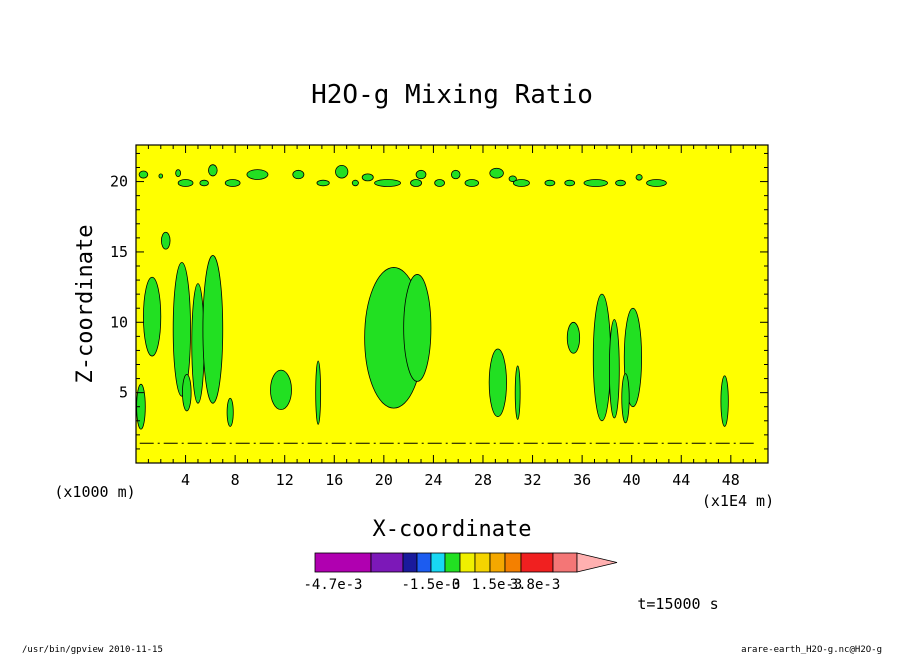 This screenshot has width=904, height=654. What do you see at coordinates (681, 480) in the screenshot?
I see `x-tick-label: 44` at bounding box center [681, 480].